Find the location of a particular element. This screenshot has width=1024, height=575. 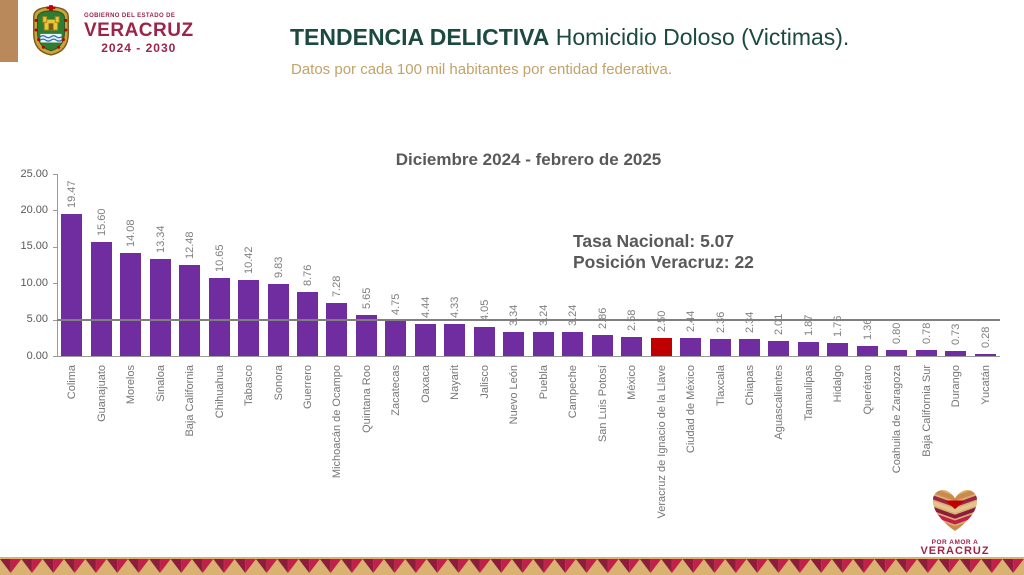

bar-baja-california-sur is located at coordinates (926, 353).